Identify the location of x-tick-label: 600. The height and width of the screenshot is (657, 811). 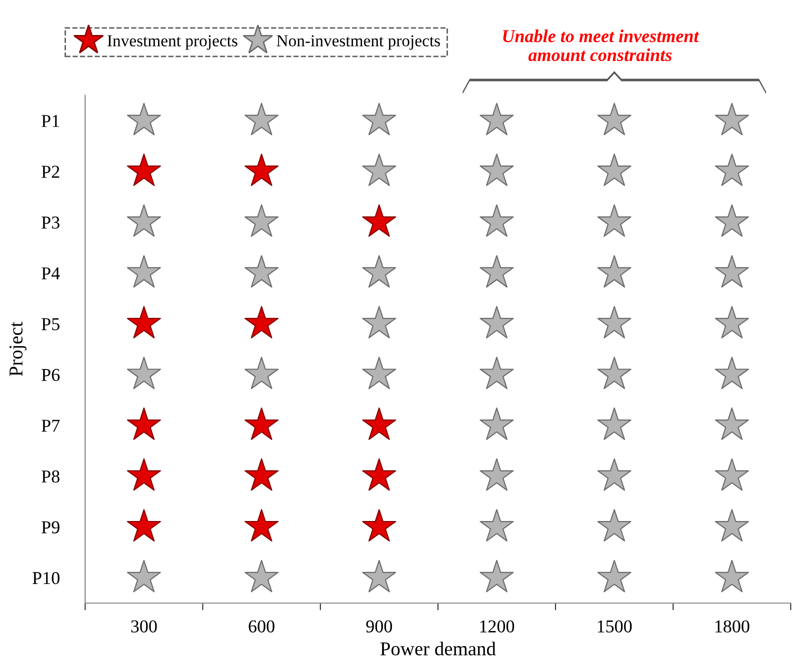
(261, 626).